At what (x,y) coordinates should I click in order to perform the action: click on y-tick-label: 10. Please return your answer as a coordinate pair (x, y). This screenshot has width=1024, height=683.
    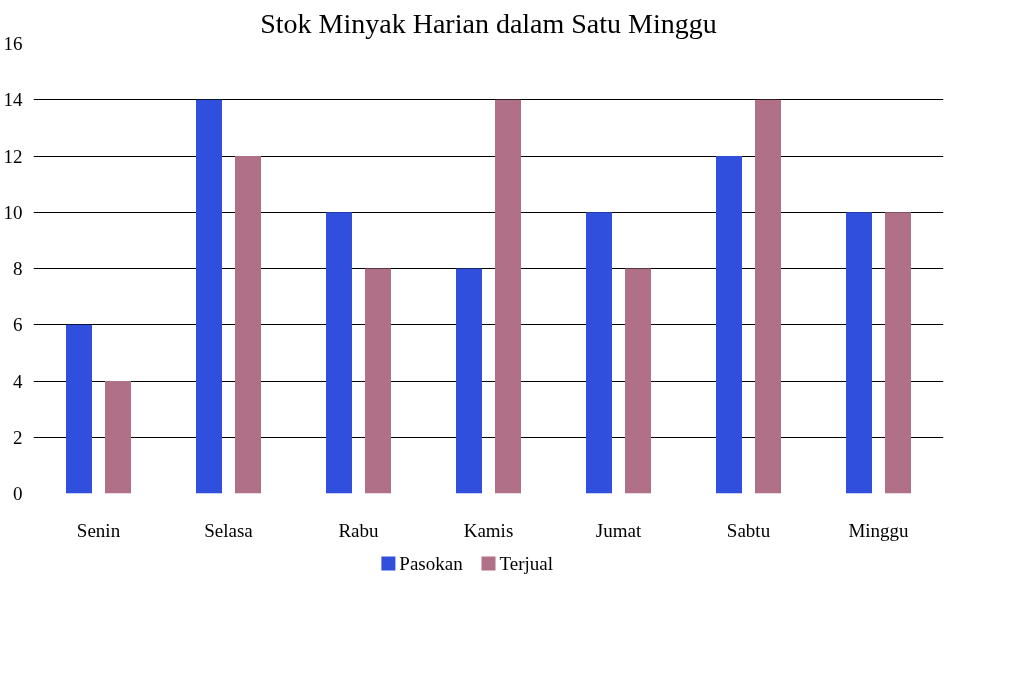
    Looking at the image, I should click on (13, 212).